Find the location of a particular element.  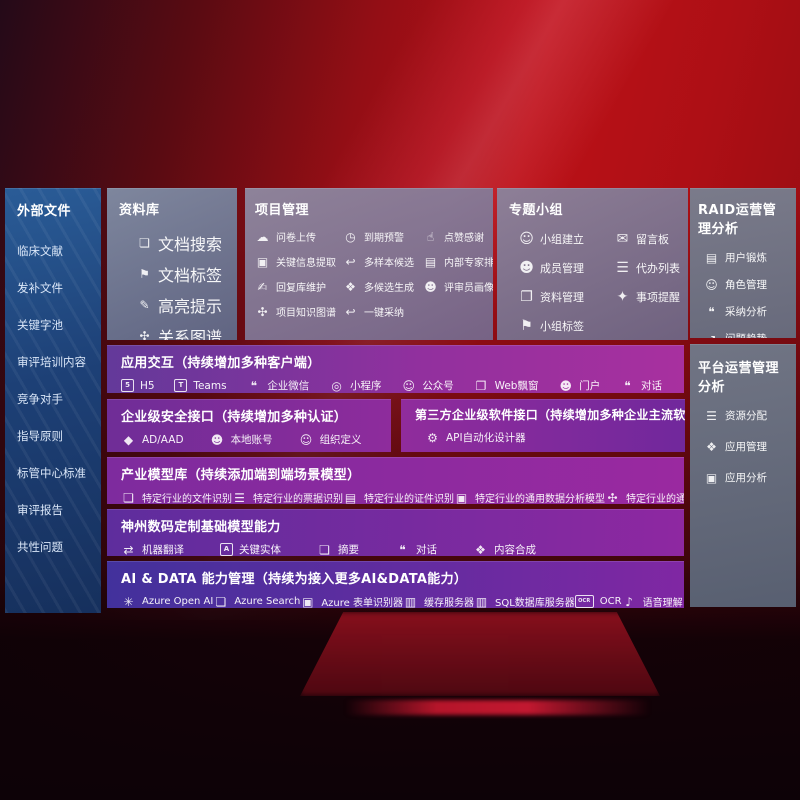

portal-icon is located at coordinates (565, 386).